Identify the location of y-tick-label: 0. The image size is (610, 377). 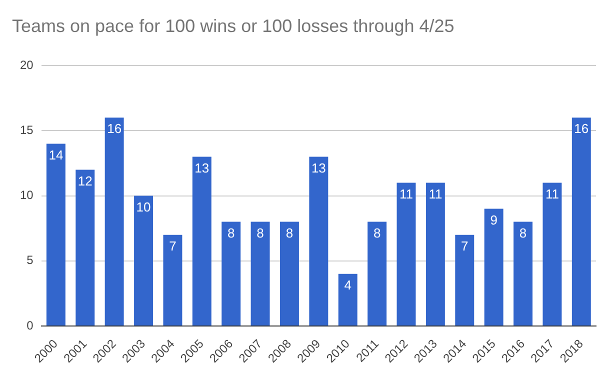
(30, 325).